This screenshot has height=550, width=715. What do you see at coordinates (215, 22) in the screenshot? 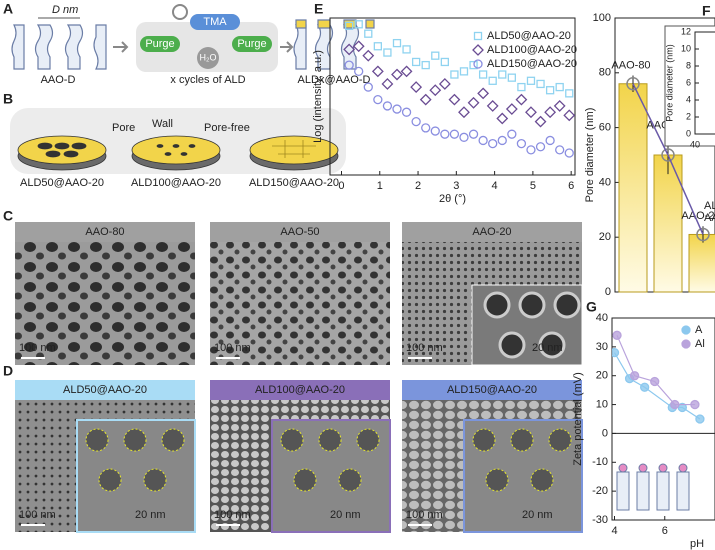
I see `tma` at bounding box center [215, 22].